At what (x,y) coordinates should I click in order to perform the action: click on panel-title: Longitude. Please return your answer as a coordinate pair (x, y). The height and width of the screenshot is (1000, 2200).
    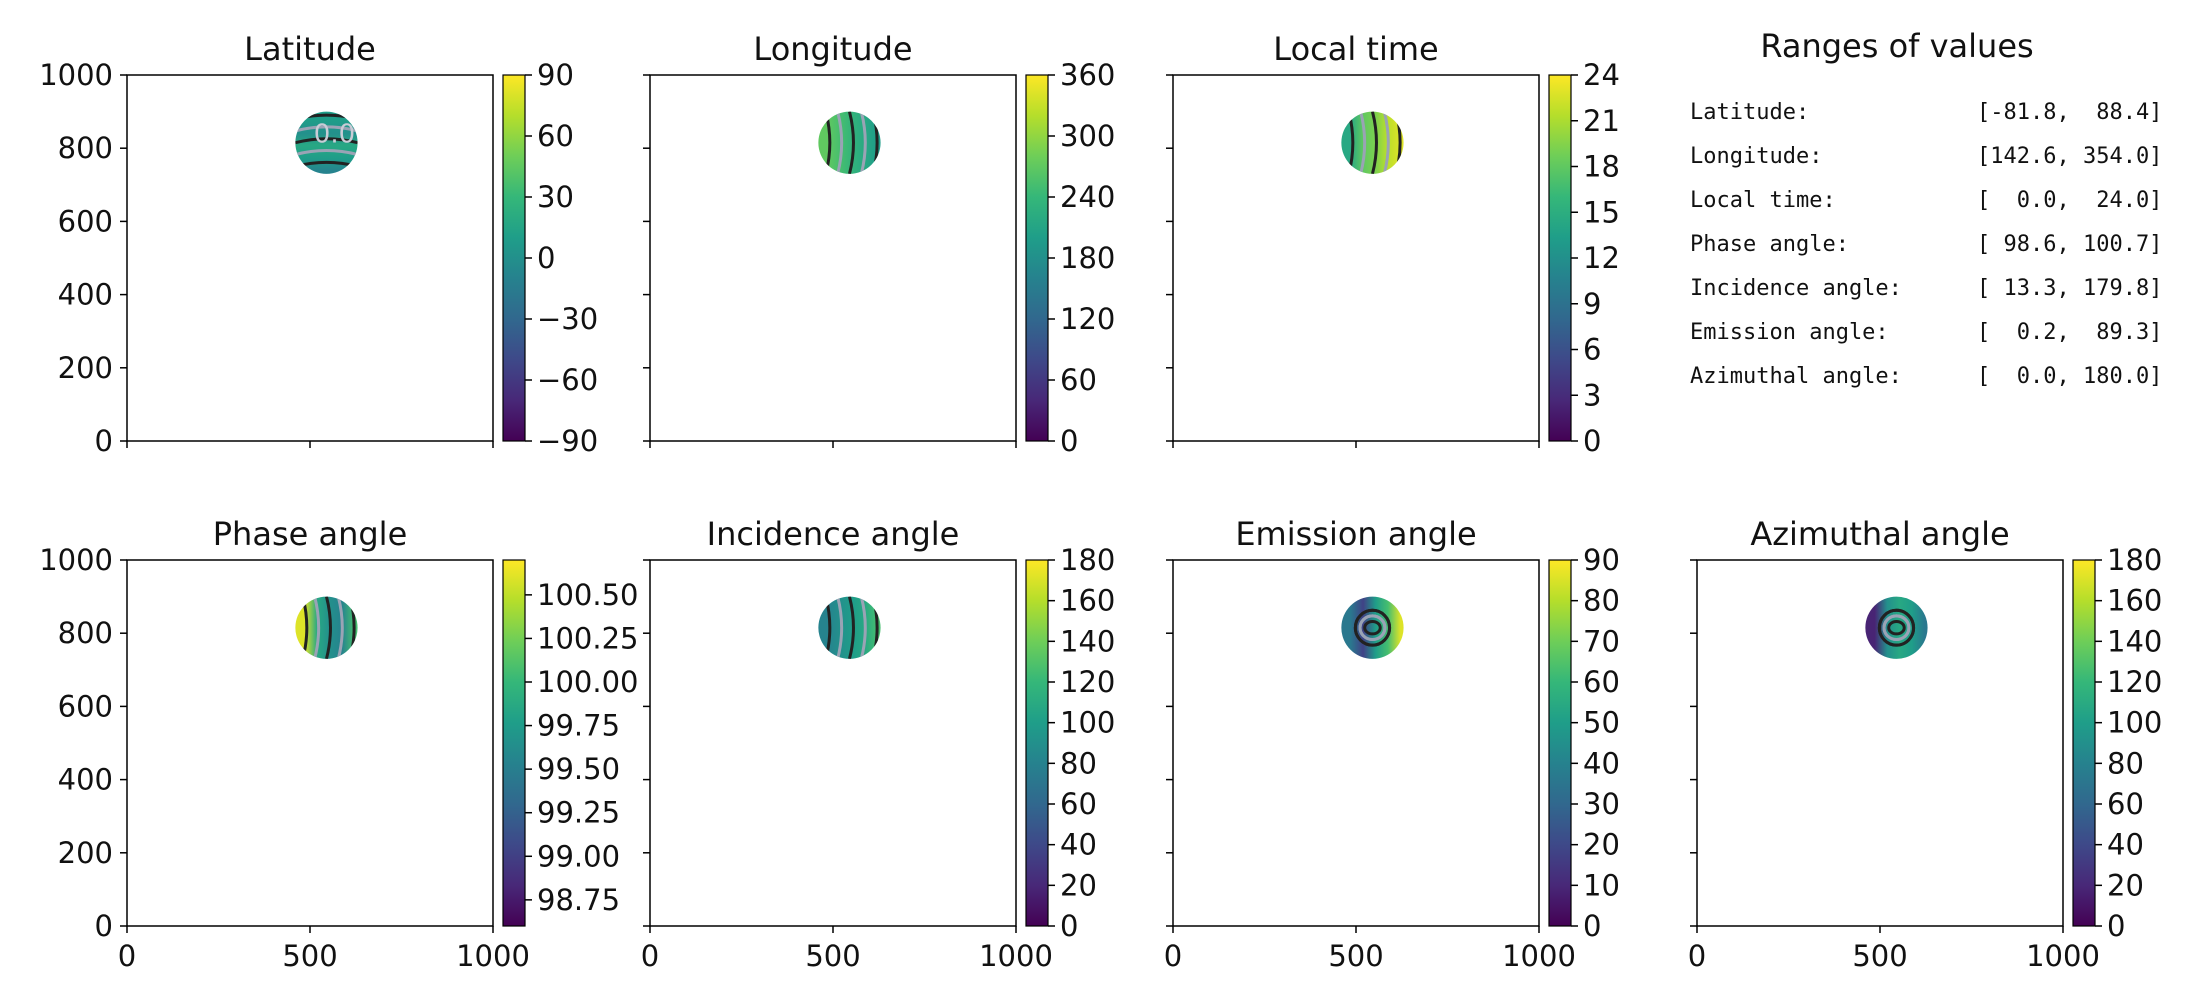
    Looking at the image, I should click on (832, 49).